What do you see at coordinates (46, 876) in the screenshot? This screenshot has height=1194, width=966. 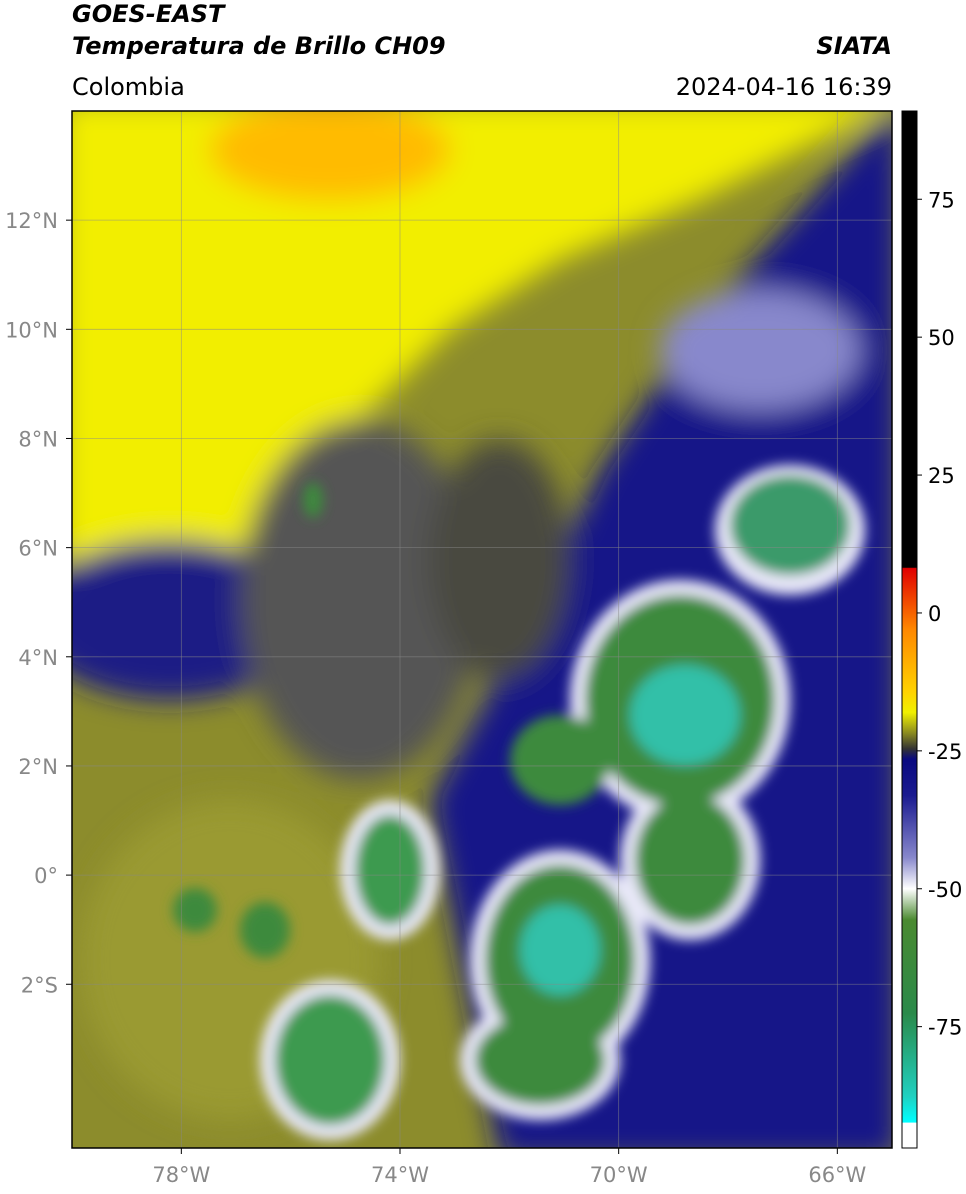 I see `y-tick-label: 0°` at bounding box center [46, 876].